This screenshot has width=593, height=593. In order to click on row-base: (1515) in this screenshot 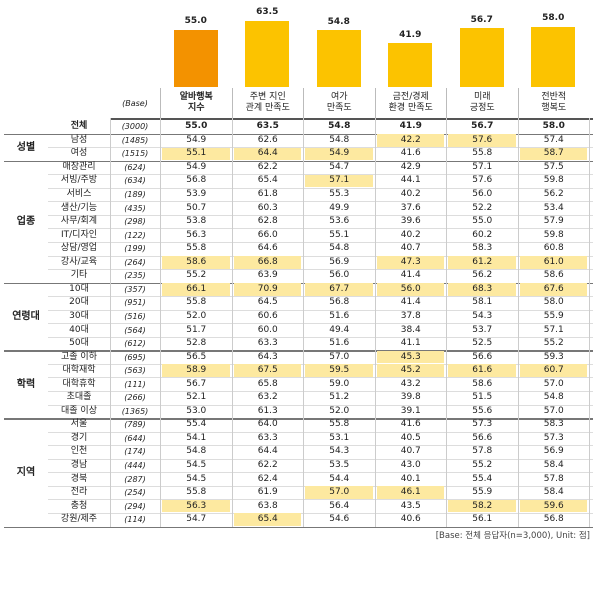, I will do `click(135, 154)`.